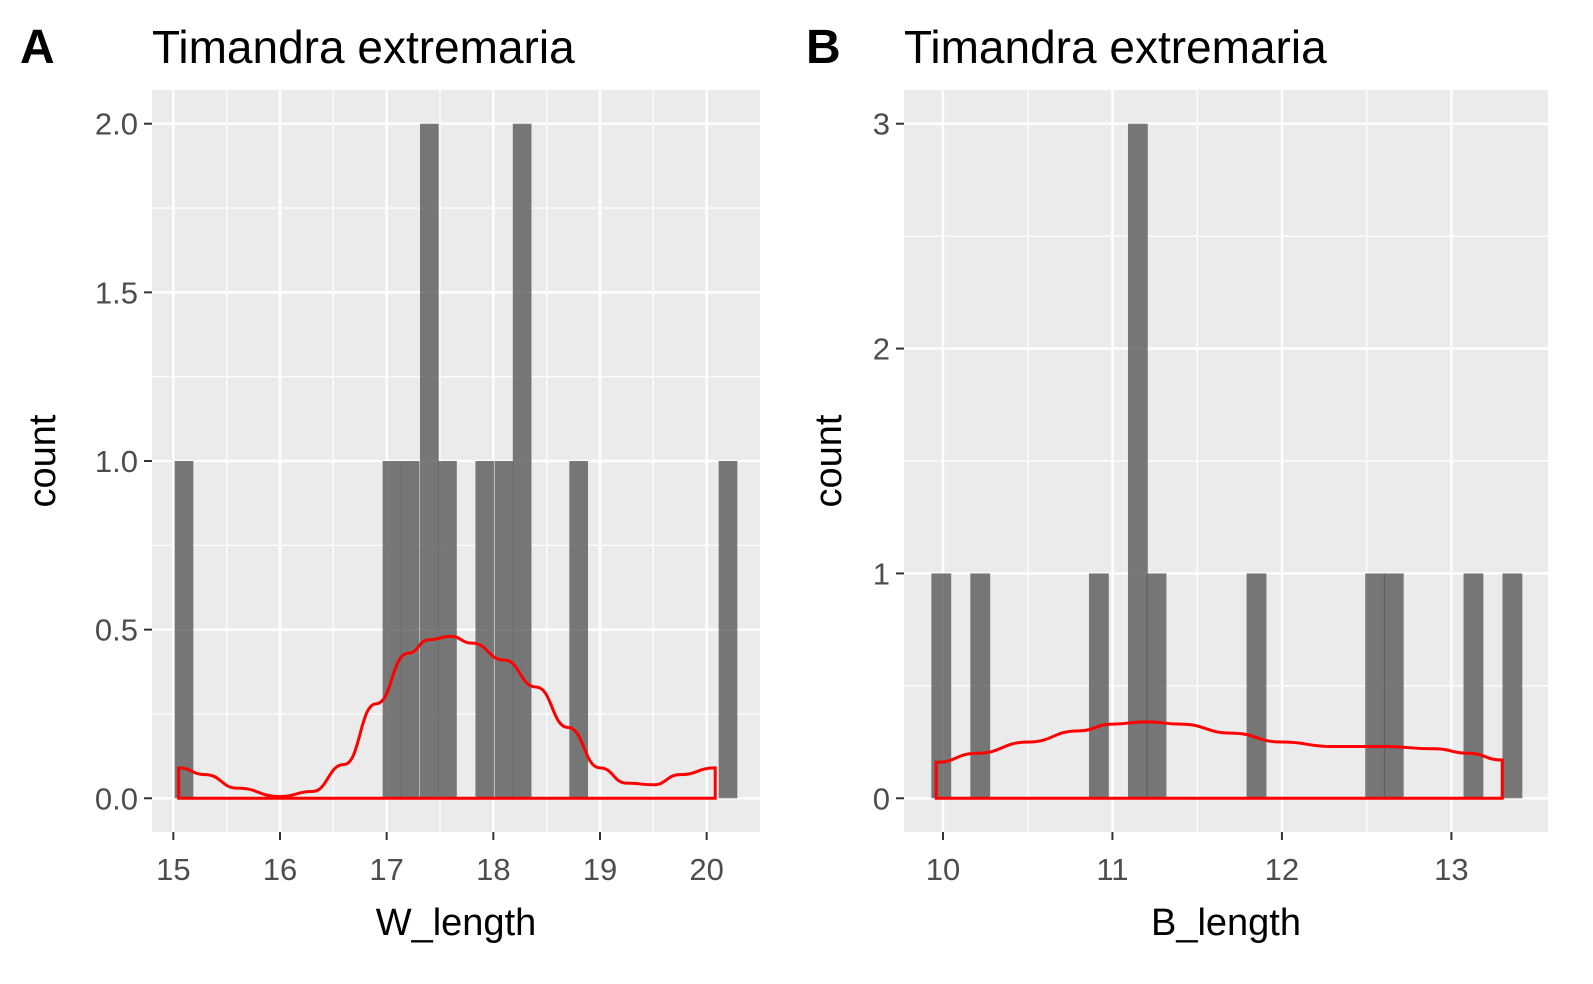 The image size is (1593, 984). I want to click on panel-a-y-tick-label: 0.5, so click(116, 630).